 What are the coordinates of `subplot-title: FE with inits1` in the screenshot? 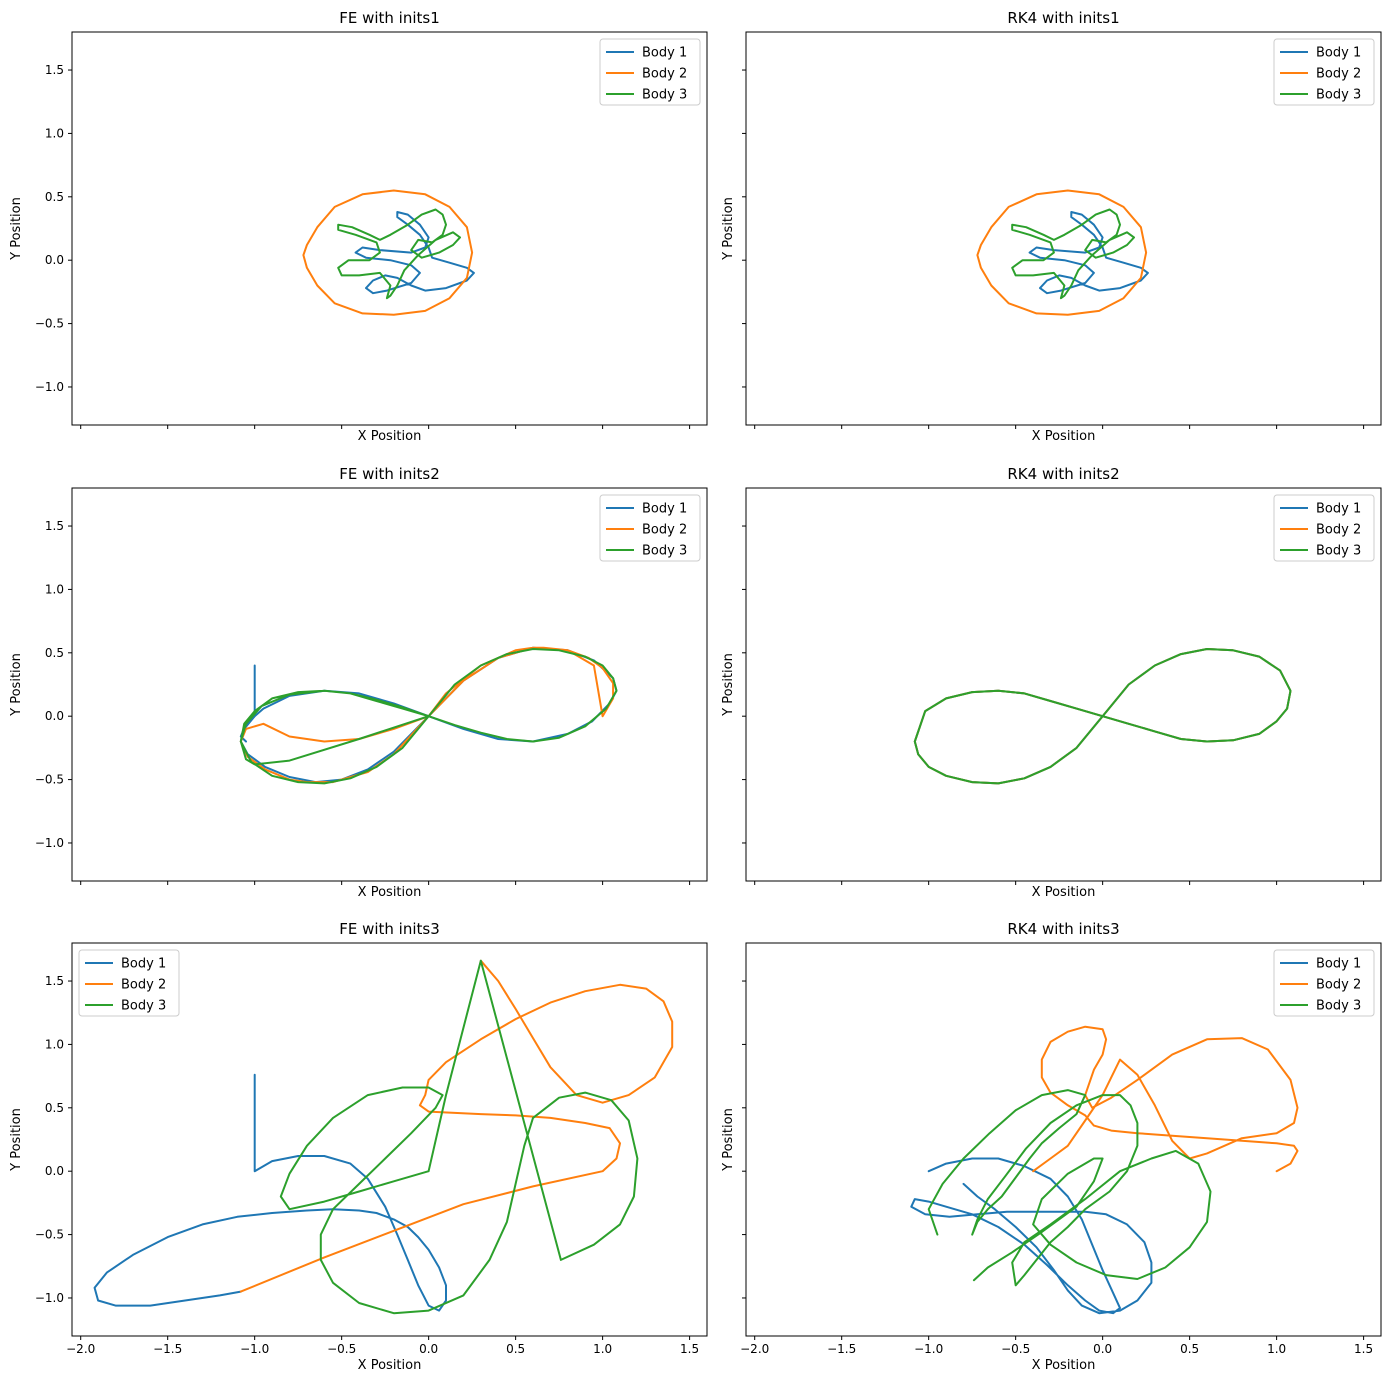 It's located at (389, 18).